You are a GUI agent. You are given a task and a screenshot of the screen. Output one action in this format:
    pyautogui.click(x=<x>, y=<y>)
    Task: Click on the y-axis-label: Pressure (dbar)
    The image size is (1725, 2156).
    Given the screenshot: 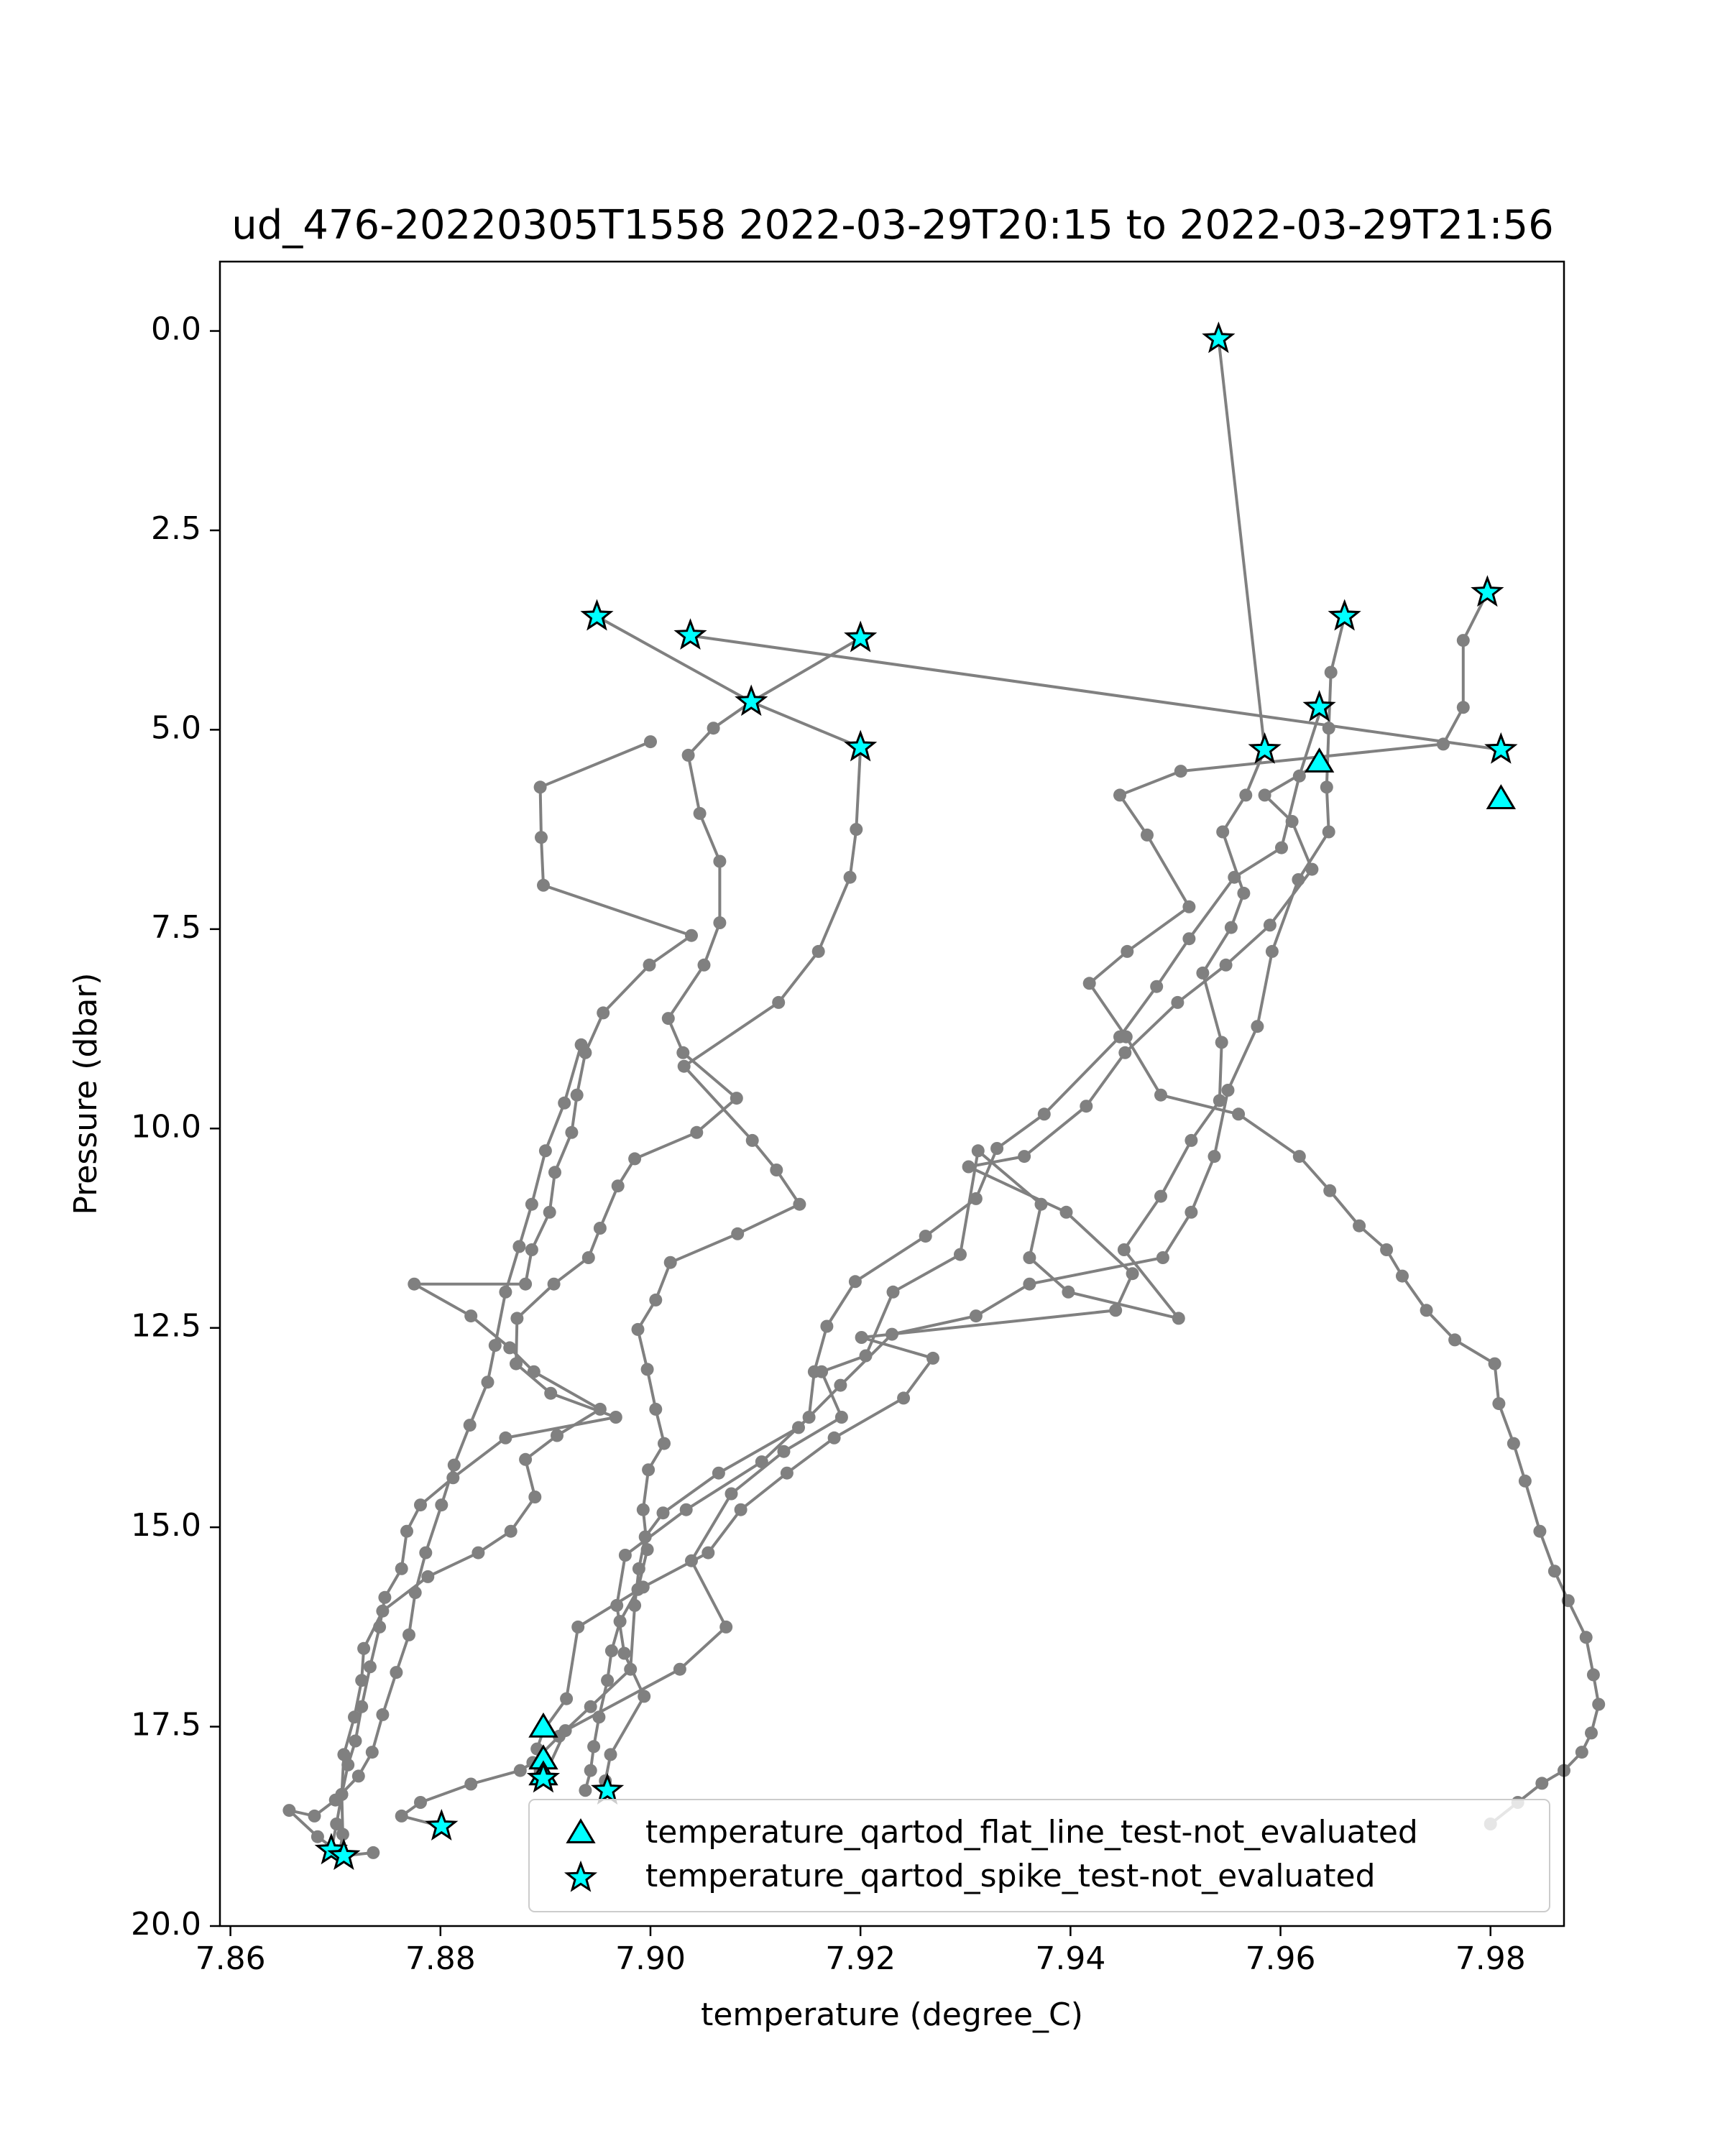 What is the action you would take?
    pyautogui.click(x=86, y=1093)
    